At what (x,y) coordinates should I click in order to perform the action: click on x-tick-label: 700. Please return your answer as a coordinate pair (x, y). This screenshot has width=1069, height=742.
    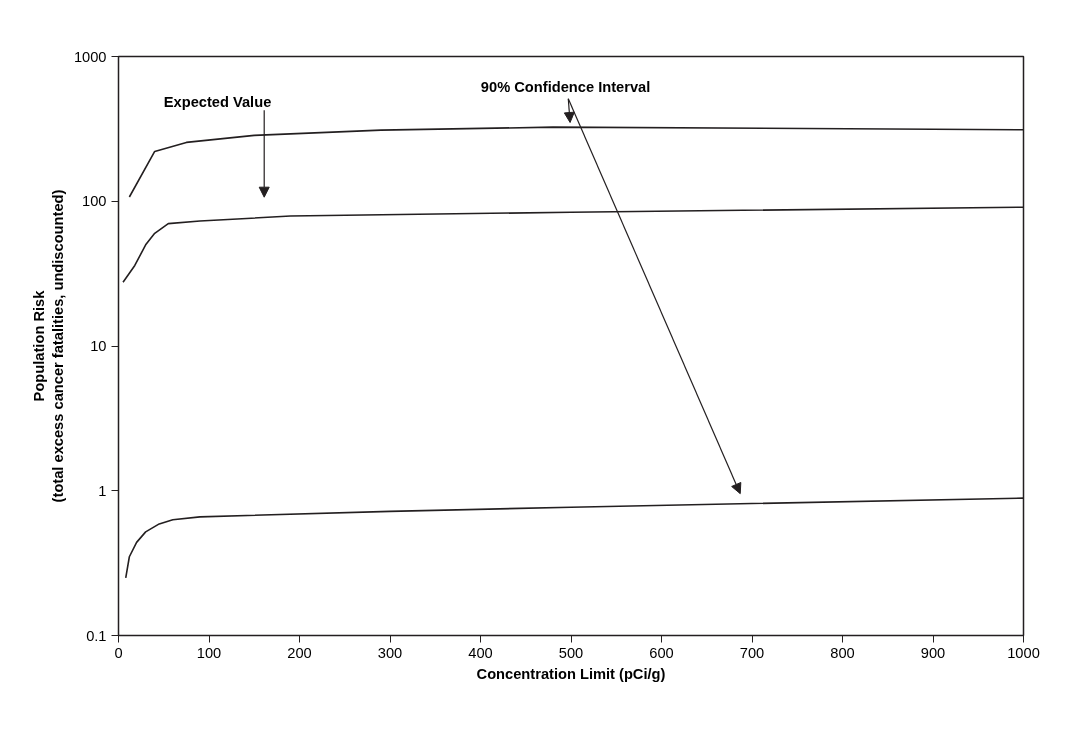
    Looking at the image, I should click on (752, 652).